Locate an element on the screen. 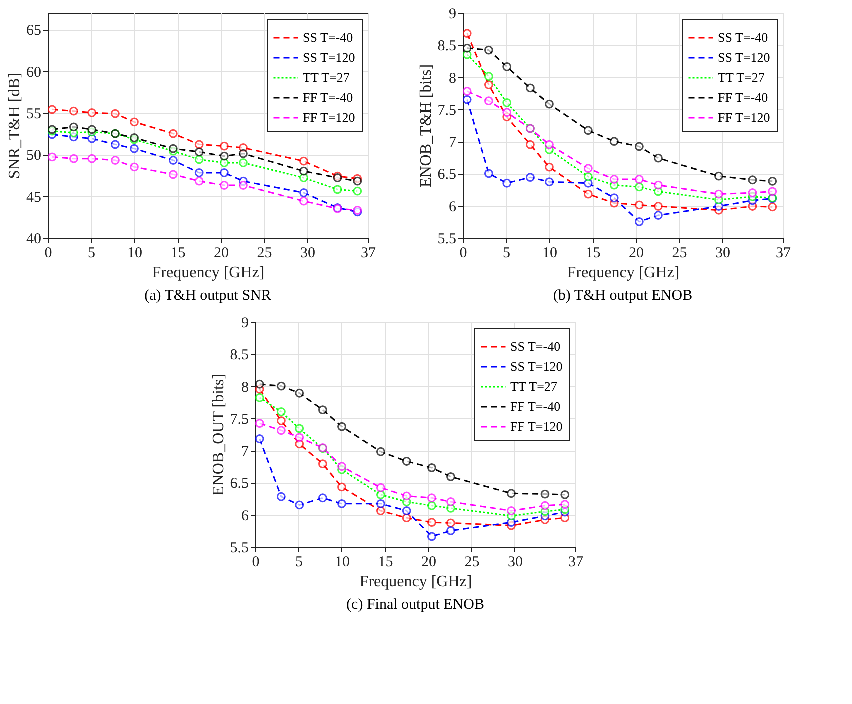 This screenshot has height=704, width=852. y-tick-label: 45 is located at coordinates (34, 198).